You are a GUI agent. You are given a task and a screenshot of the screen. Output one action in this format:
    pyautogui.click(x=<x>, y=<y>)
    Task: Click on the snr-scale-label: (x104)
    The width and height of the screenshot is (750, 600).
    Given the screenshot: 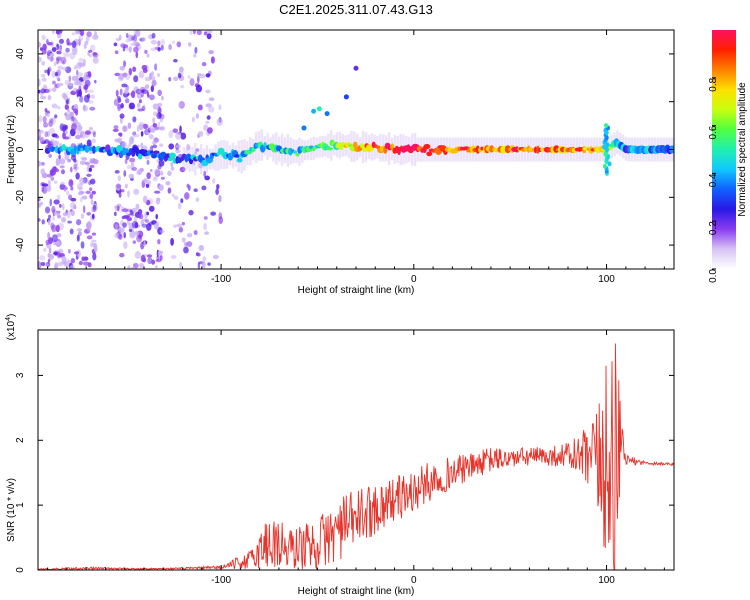 What is the action you would take?
    pyautogui.click(x=11, y=327)
    